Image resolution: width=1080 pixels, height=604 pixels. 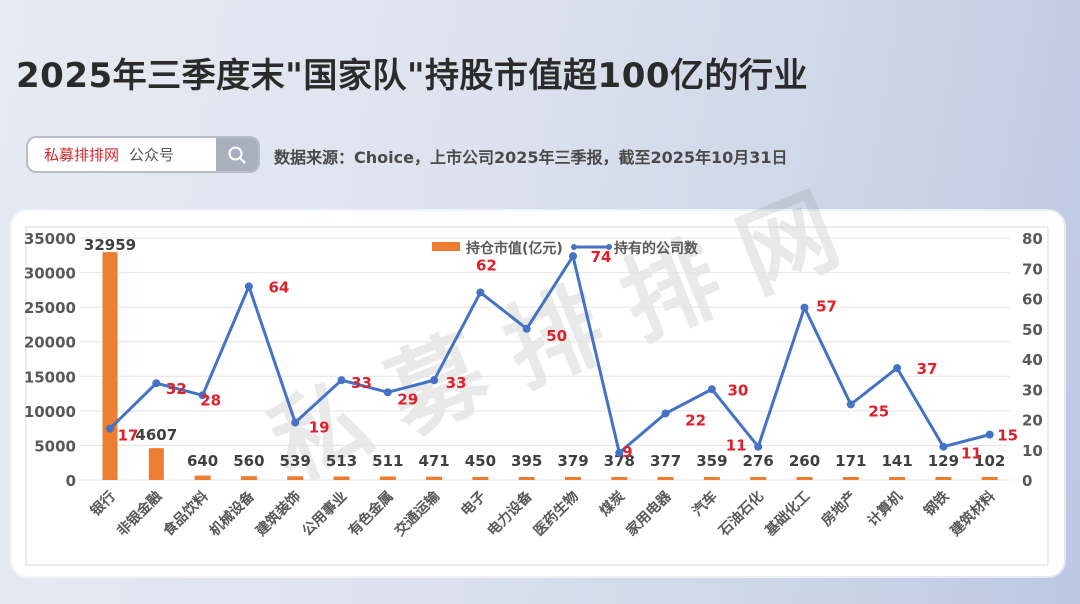 I want to click on line-value-label: 64, so click(x=278, y=287).